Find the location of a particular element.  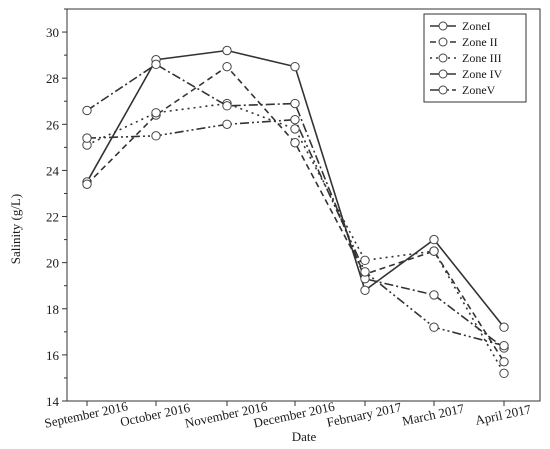

legend-label: ZoneI is located at coordinates (476, 26).